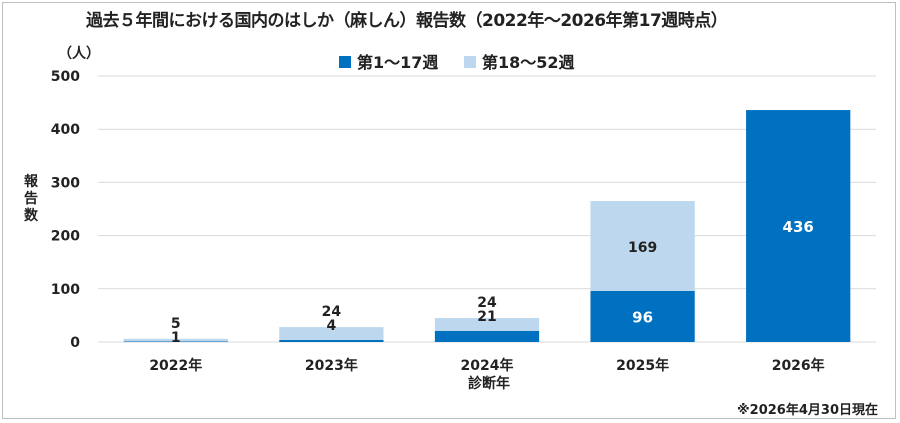 The width and height of the screenshot is (900, 423). I want to click on x-axis-ticks: 2022年 2023年 2024年 2025年 2026年, so click(486, 365).